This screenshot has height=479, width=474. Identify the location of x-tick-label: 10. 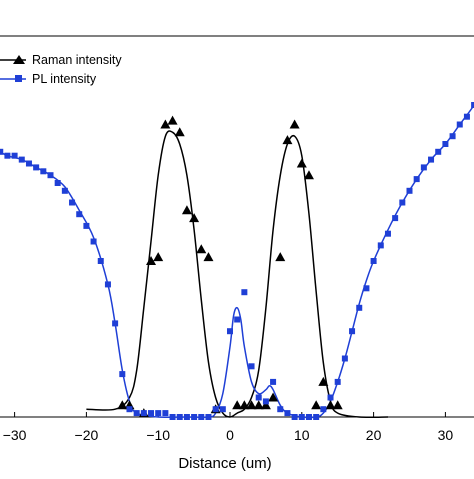
(302, 435).